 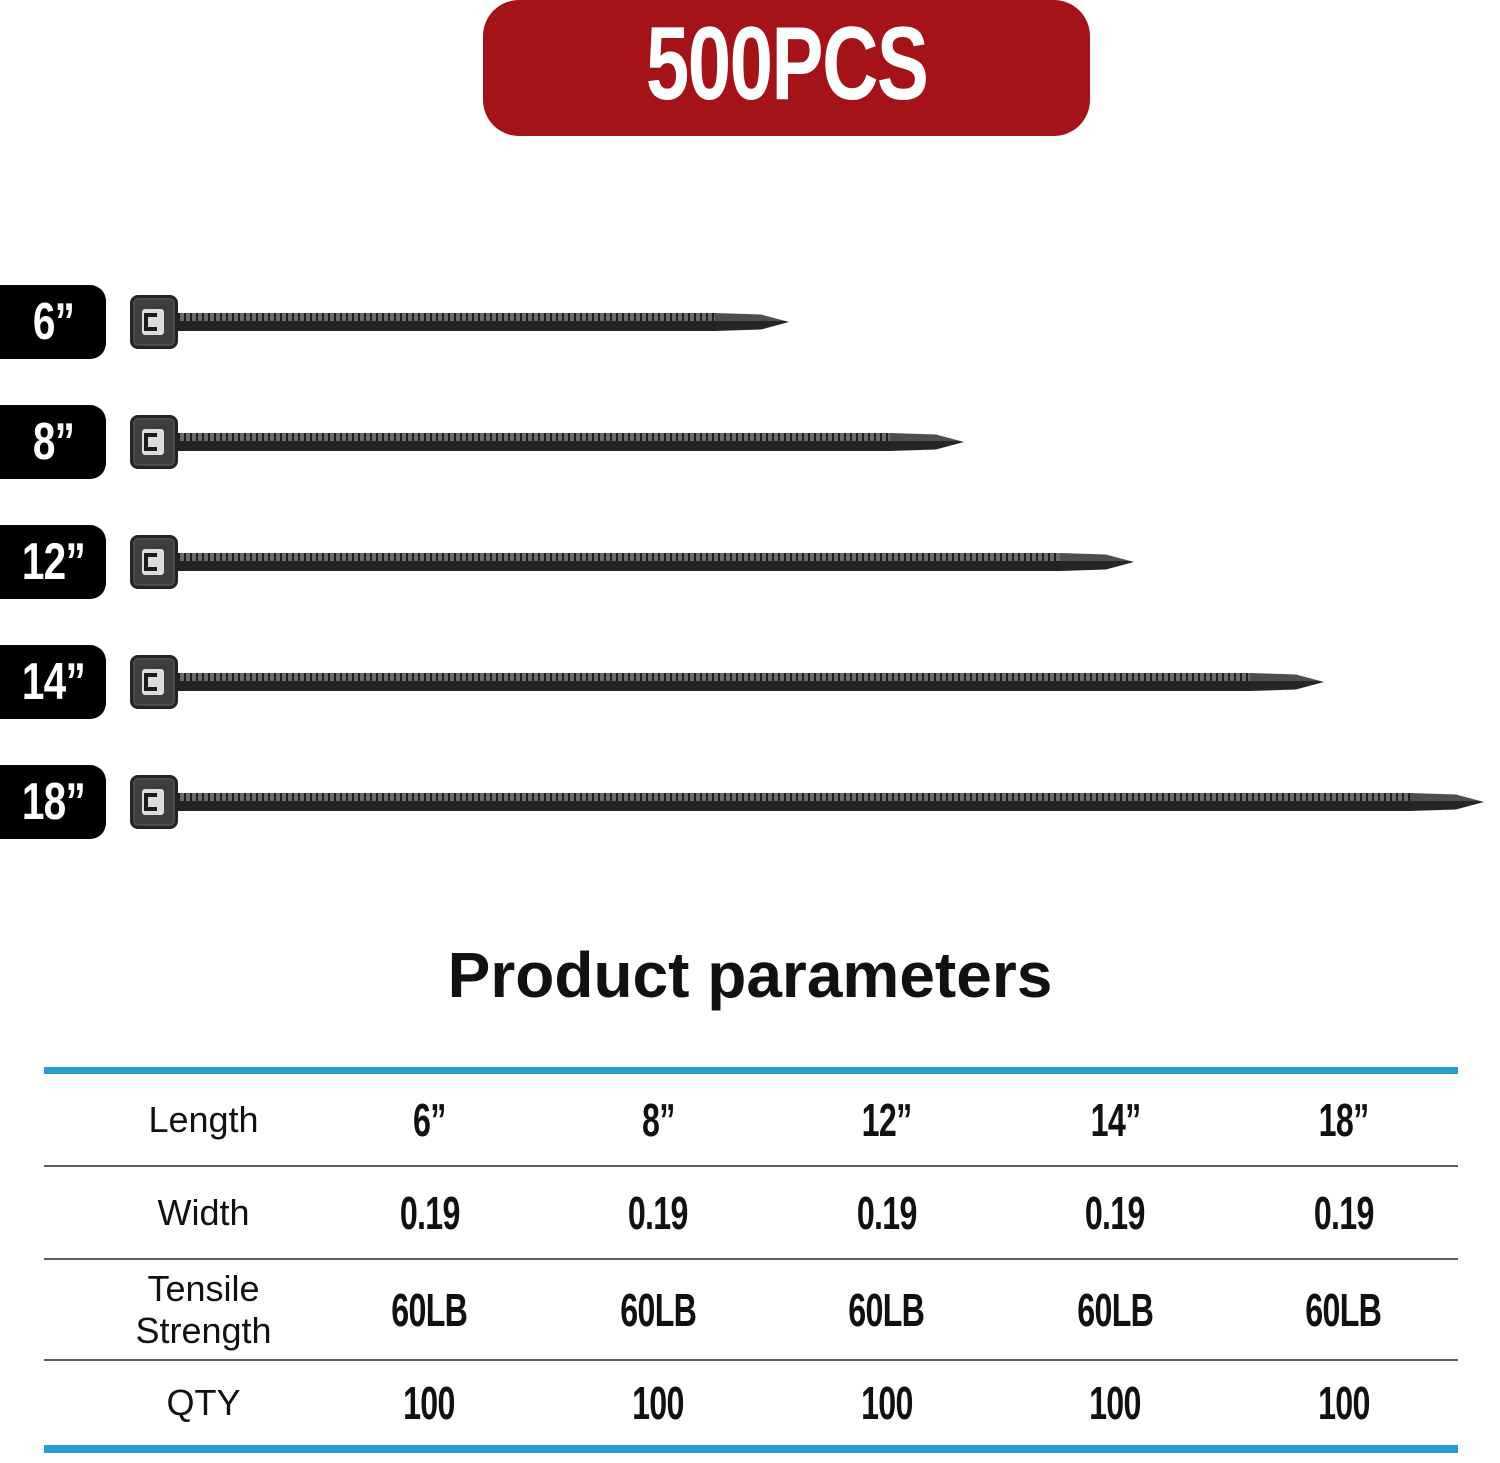 I want to click on size-tag-label: 8”, so click(x=53, y=442).